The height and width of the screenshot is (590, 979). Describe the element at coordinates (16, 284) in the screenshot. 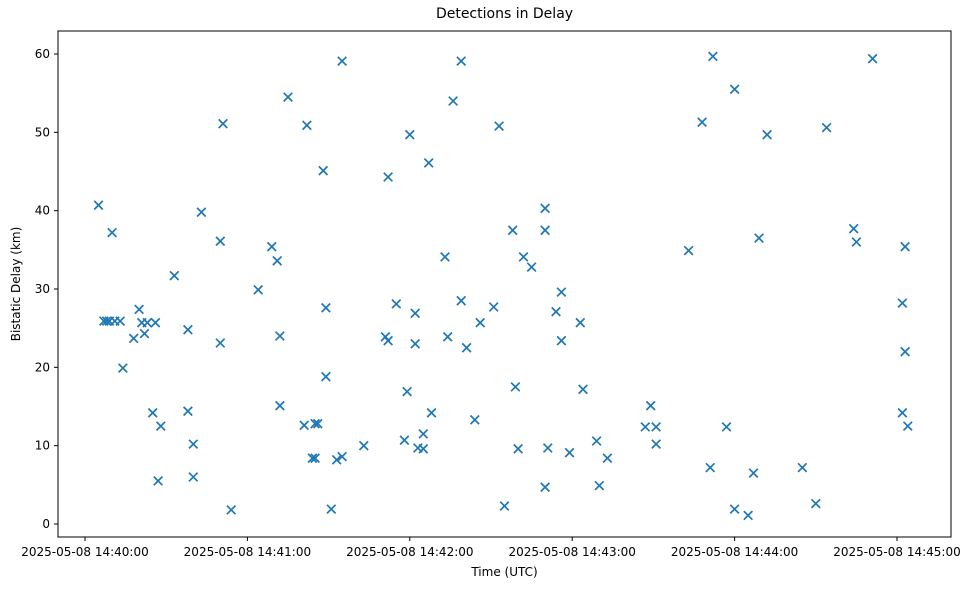

I see `y-axis-label: Bistatic Delay (km)` at that location.